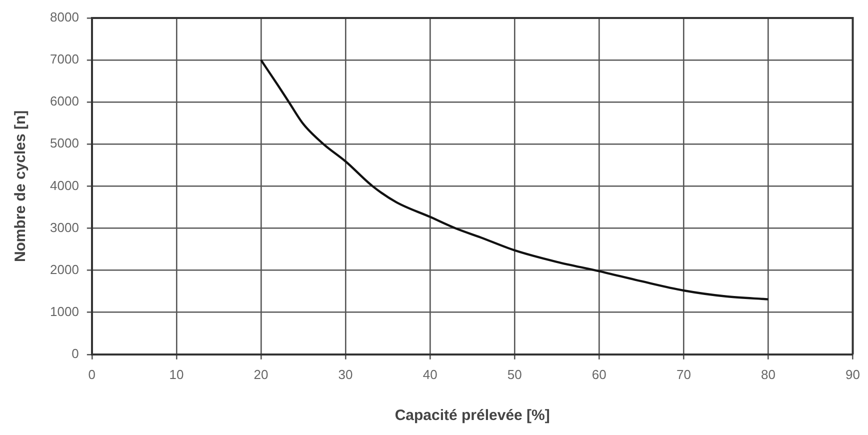  What do you see at coordinates (261, 374) in the screenshot?
I see `x-tick-label: 20` at bounding box center [261, 374].